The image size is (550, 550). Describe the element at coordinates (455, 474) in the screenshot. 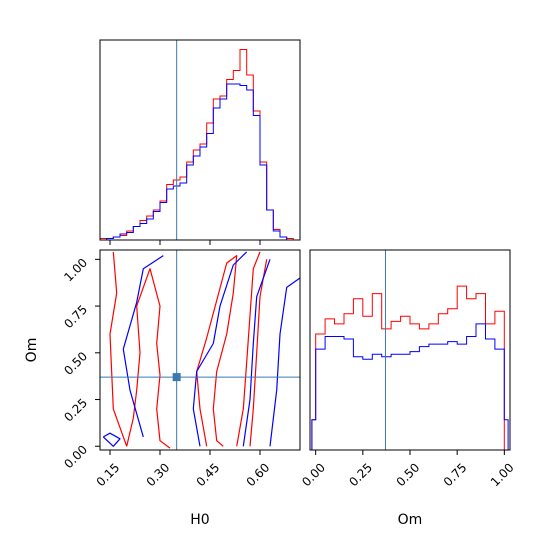

I see `om-marginal-tick-label: 0.75` at that location.